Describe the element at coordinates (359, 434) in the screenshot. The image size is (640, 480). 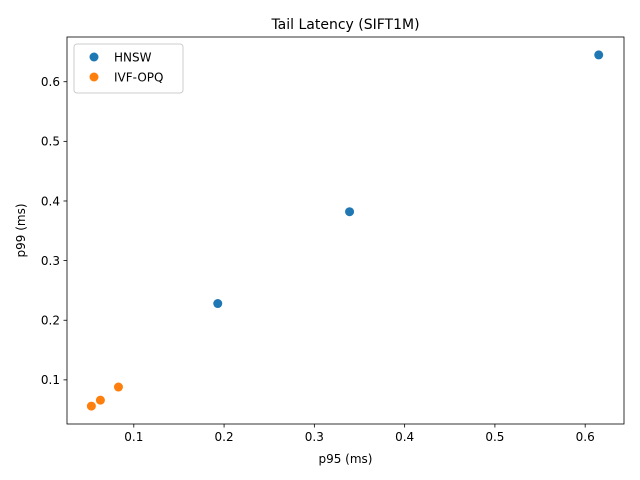
I see `x-axis: 0.1 0.2 0.3 0.4 0.5 0.6` at that location.